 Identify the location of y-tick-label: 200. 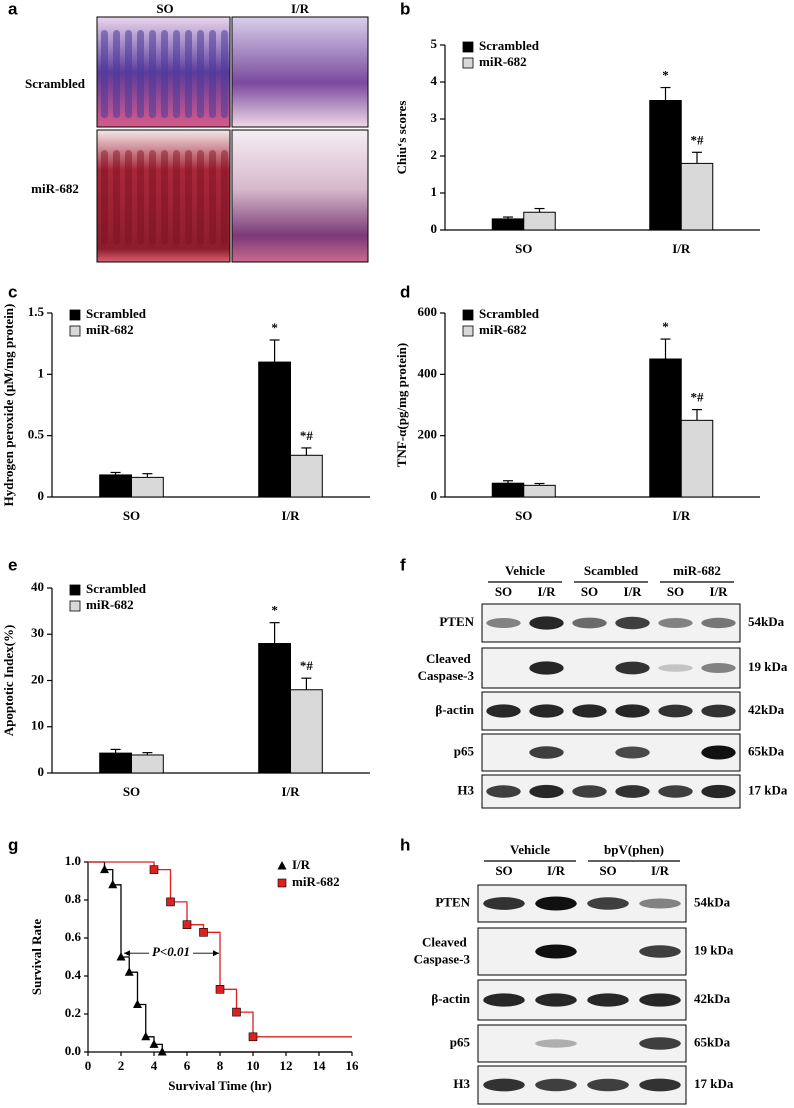
(428, 434).